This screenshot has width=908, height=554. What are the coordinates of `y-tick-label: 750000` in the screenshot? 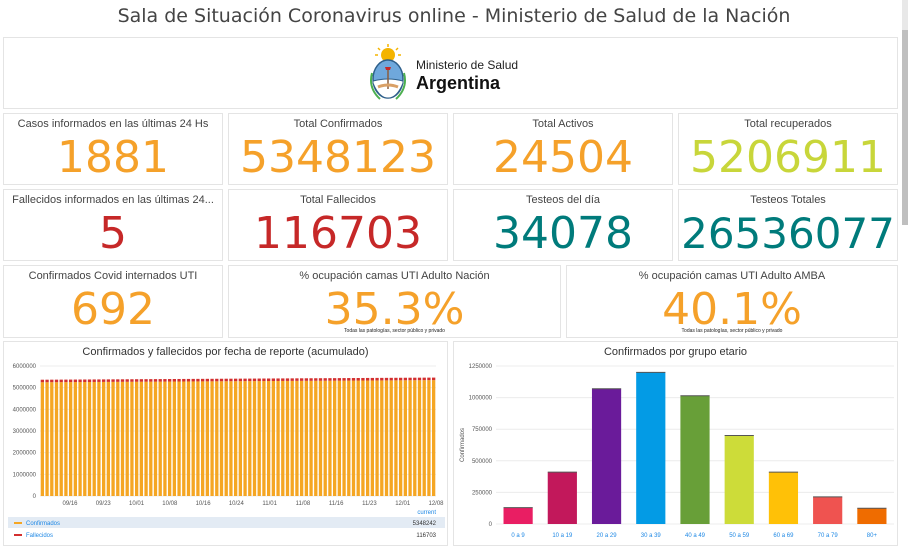 It's located at (482, 430).